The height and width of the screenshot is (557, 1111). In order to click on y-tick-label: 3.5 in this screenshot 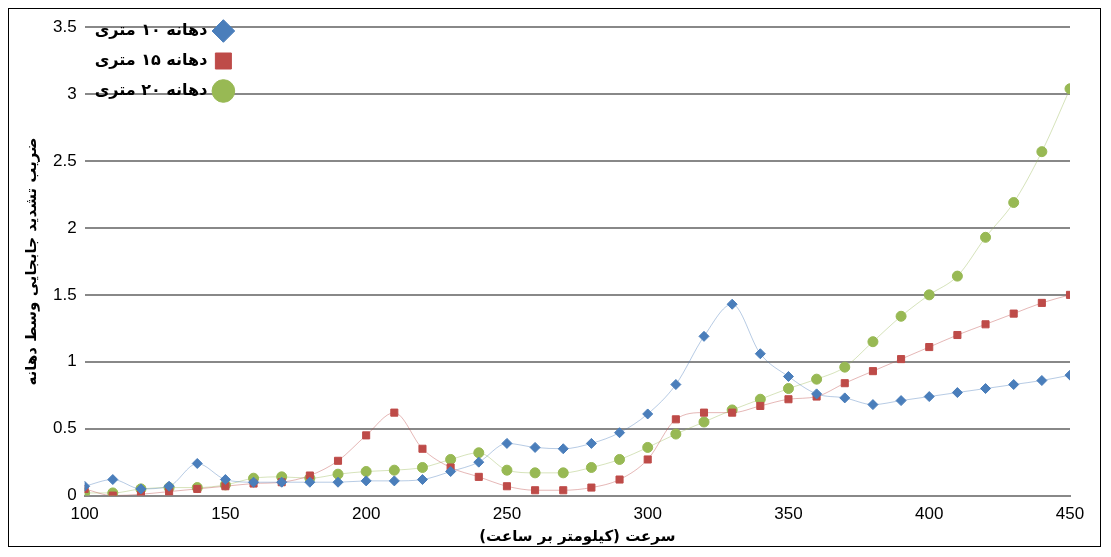, I will do `click(64, 26)`.